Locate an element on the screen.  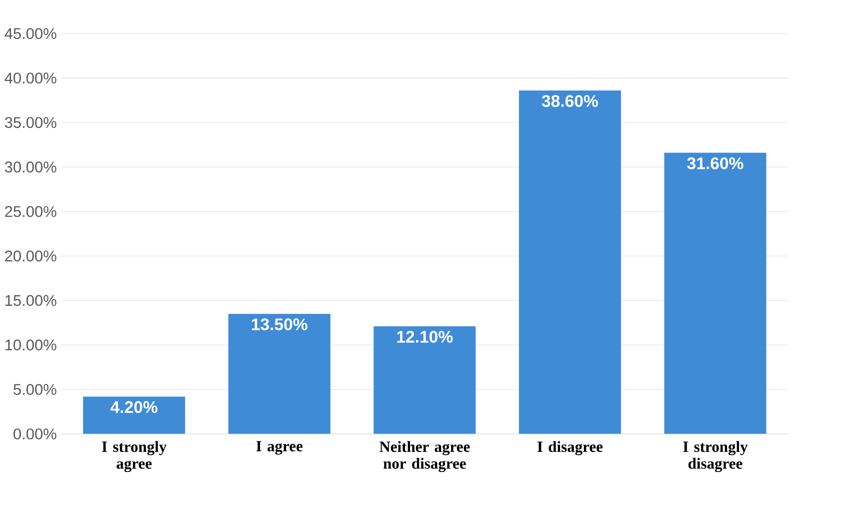
y-tick-label: 20.00% is located at coordinates (30, 256).